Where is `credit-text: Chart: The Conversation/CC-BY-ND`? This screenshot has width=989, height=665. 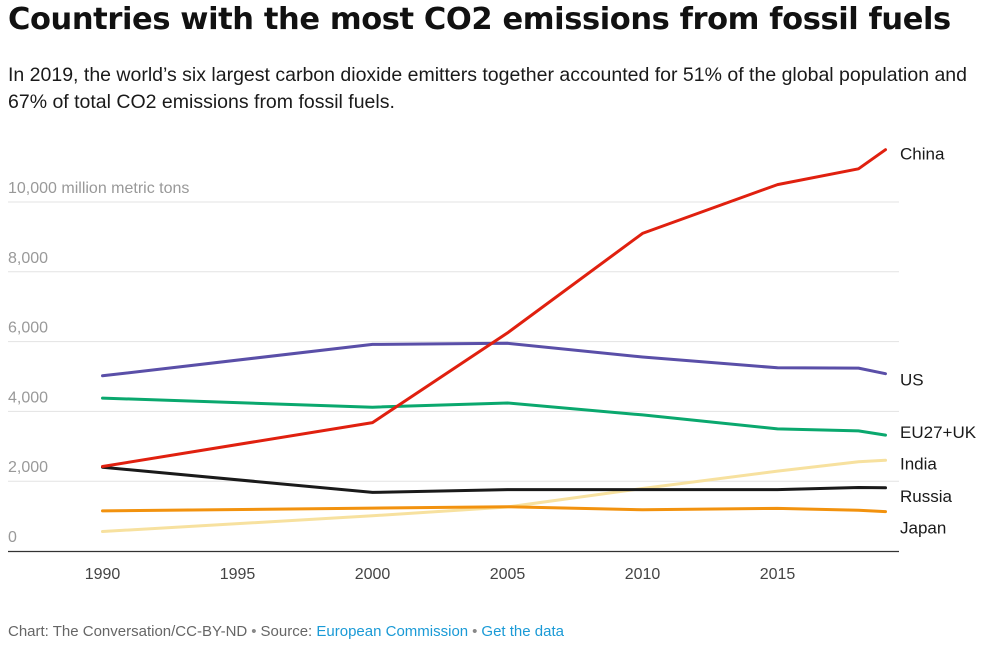 credit-text: Chart: The Conversation/CC-BY-ND is located at coordinates (128, 631).